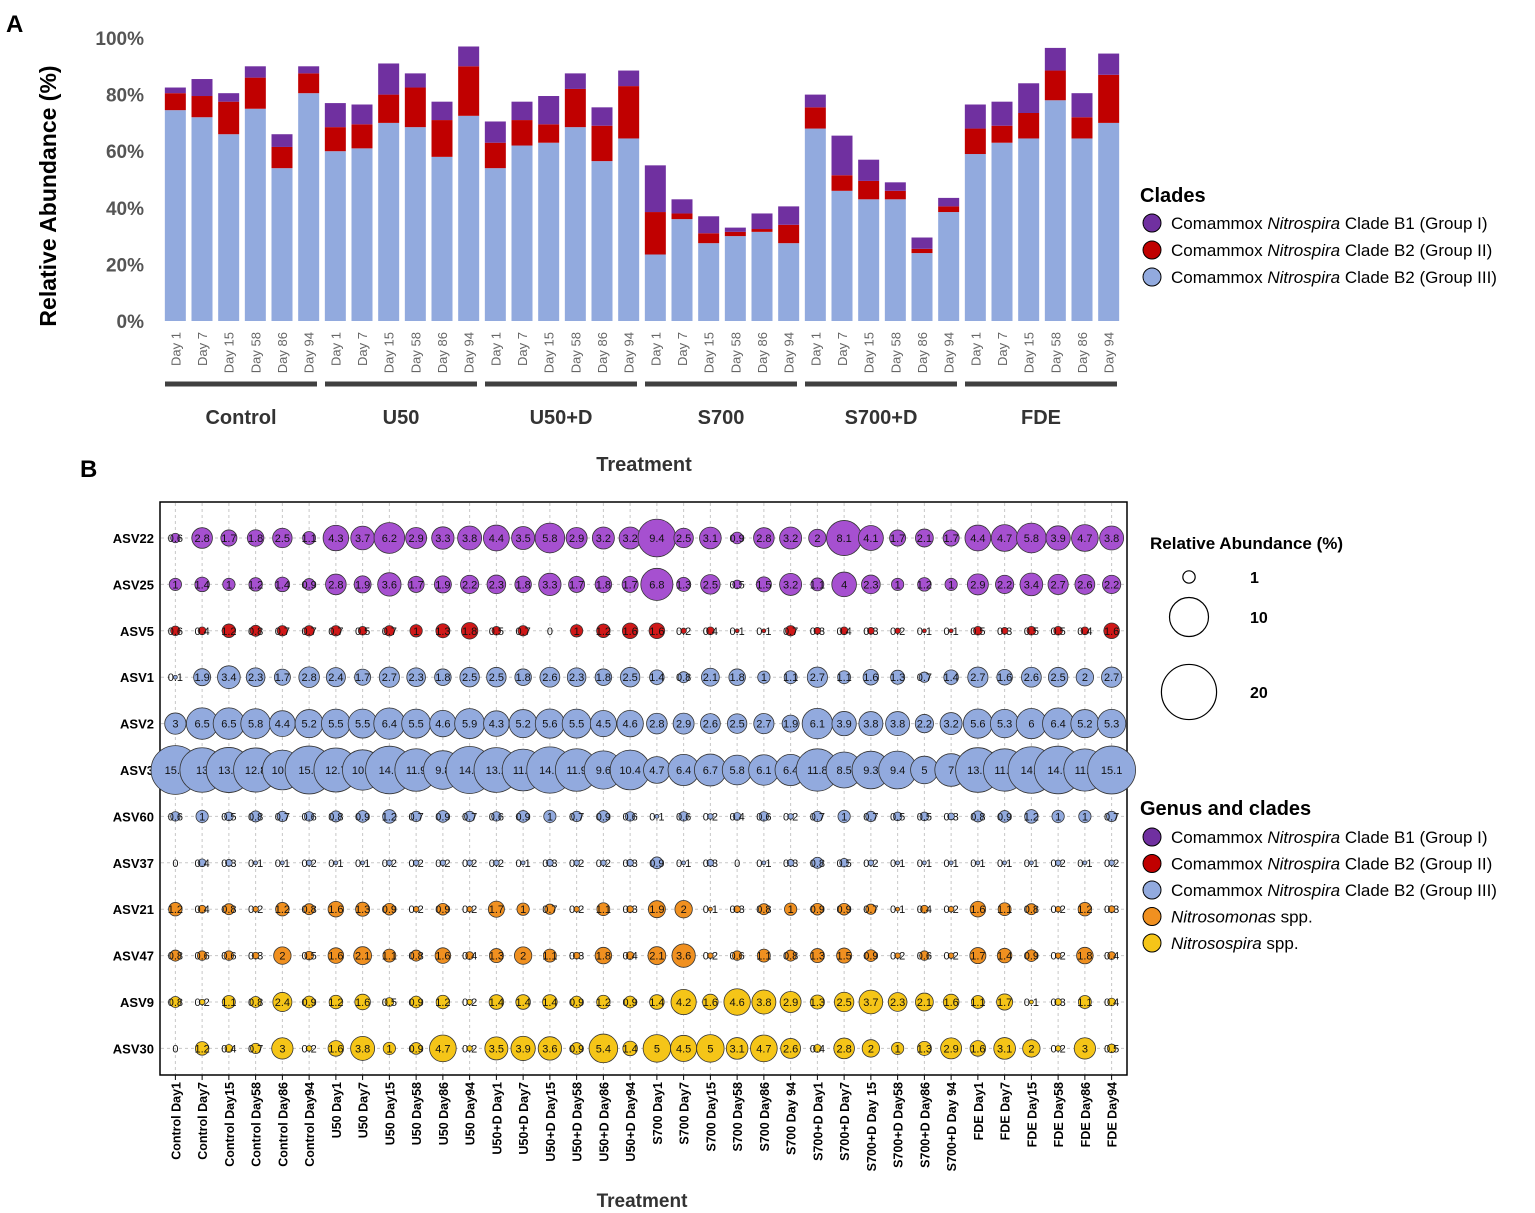  What do you see at coordinates (789, 352) in the screenshot?
I see `x-tick-label: Day 94` at bounding box center [789, 352].